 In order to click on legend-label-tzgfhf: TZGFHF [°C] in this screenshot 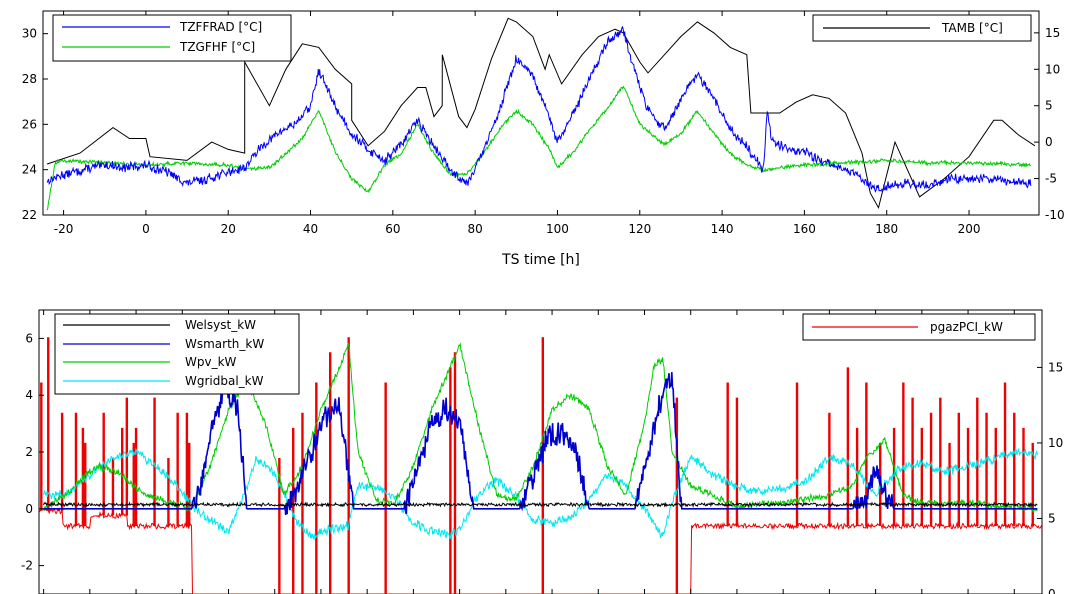, I will do `click(217, 47)`.